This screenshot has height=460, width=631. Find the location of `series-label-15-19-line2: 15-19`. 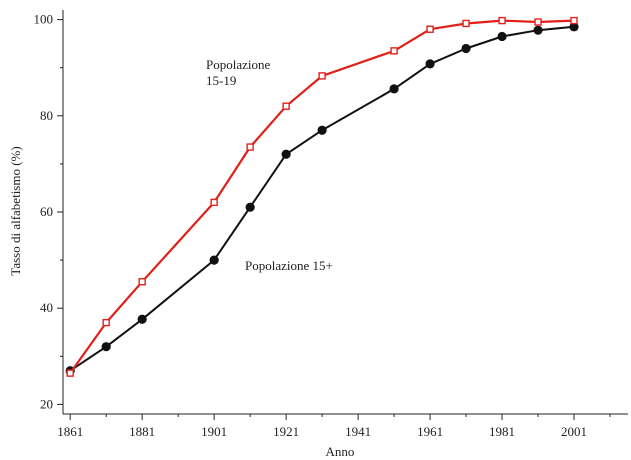

series-label-15-19-line2: 15-19 is located at coordinates (221, 80).